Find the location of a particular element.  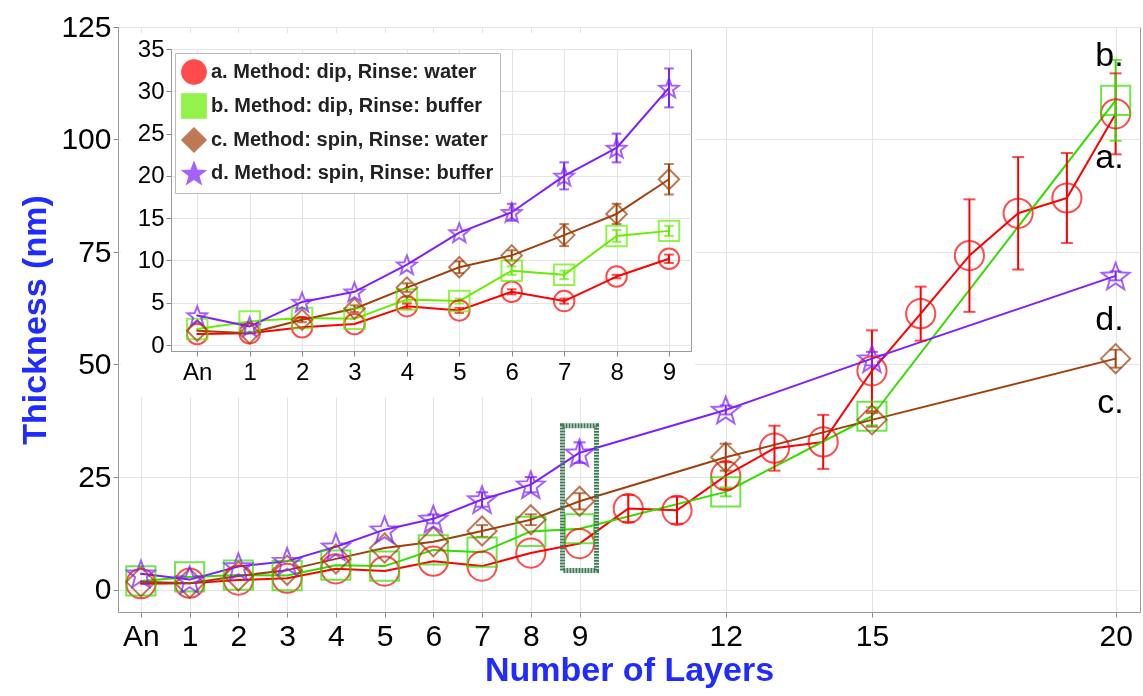

x-tick-label: 20 is located at coordinates (1116, 635).